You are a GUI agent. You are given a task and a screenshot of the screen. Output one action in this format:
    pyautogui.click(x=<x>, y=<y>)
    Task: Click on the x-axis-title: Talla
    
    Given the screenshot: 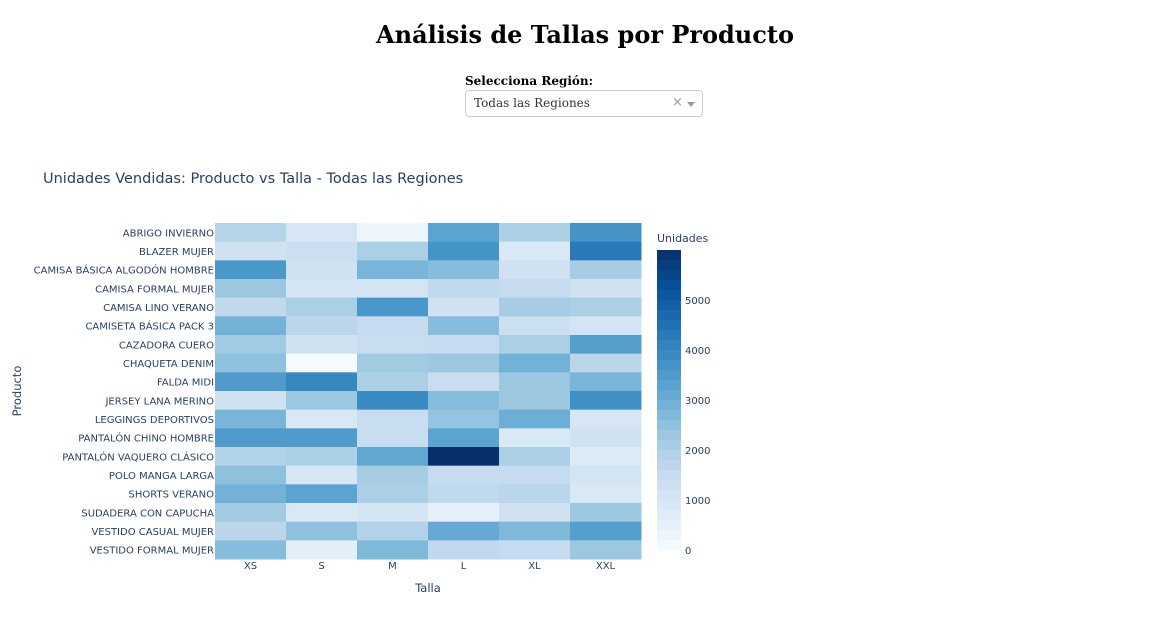 What is the action you would take?
    pyautogui.click(x=427, y=588)
    